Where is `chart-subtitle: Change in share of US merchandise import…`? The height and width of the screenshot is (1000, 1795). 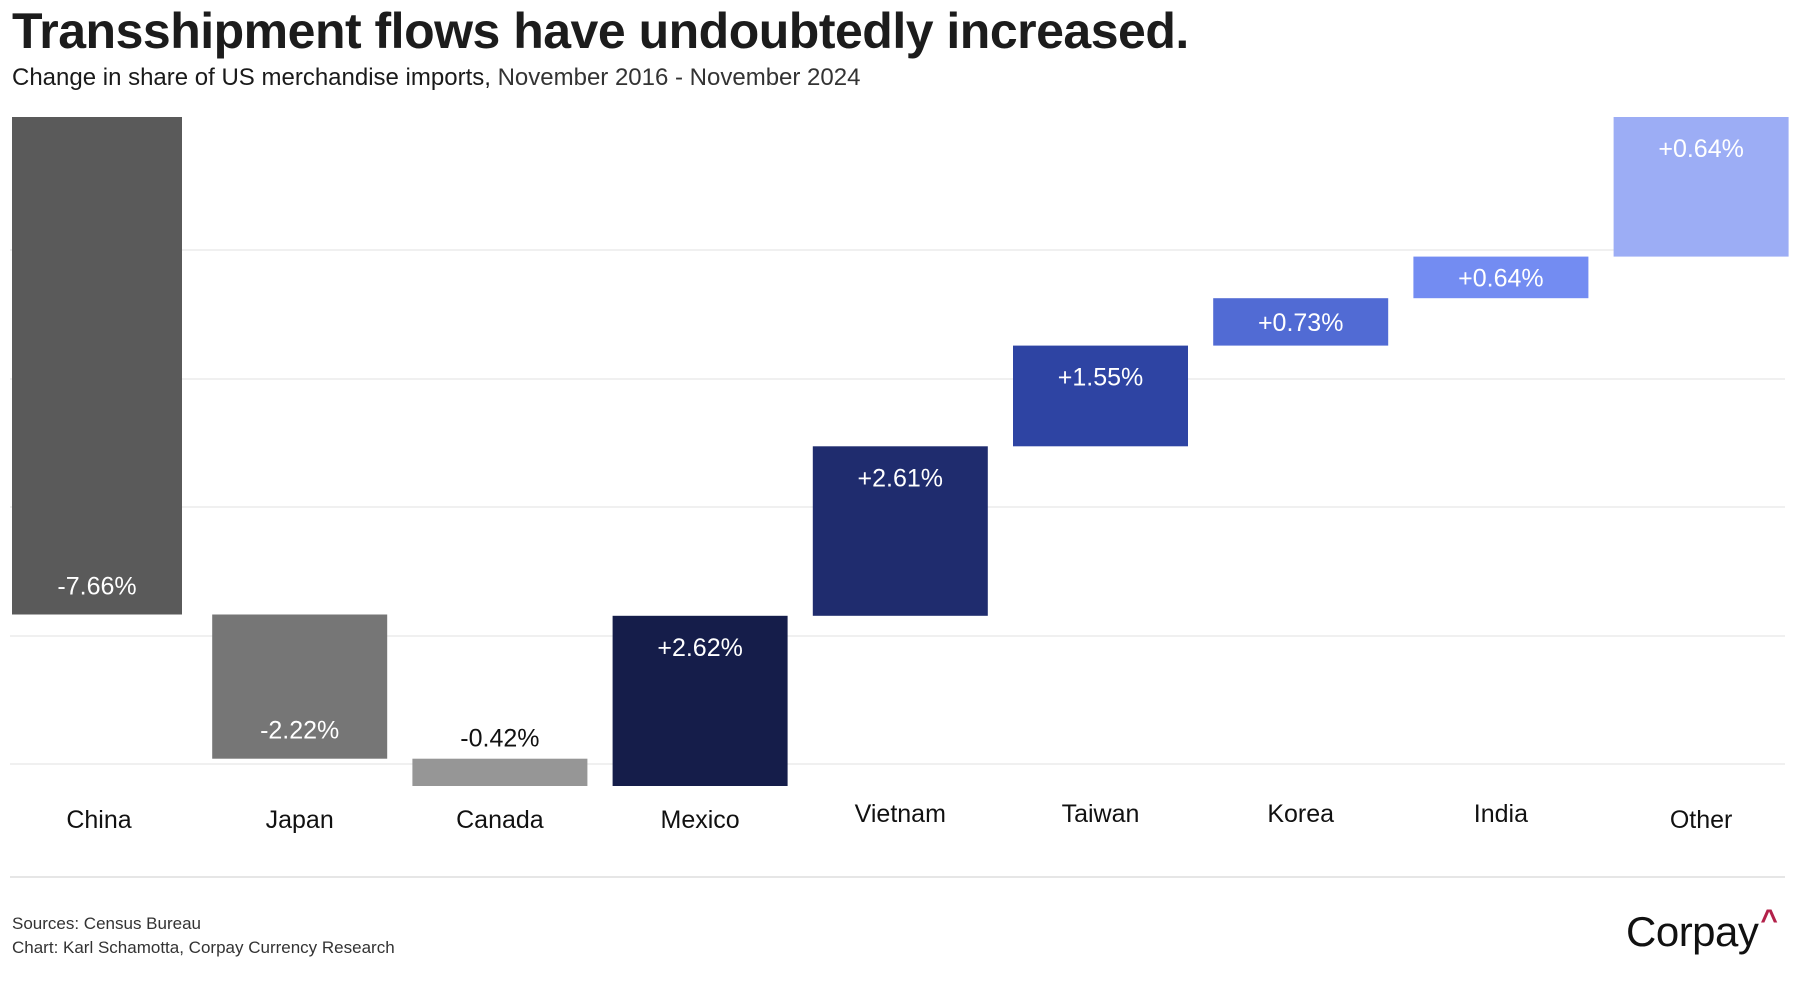 chart-subtitle: Change in share of US merchandise import… is located at coordinates (436, 78).